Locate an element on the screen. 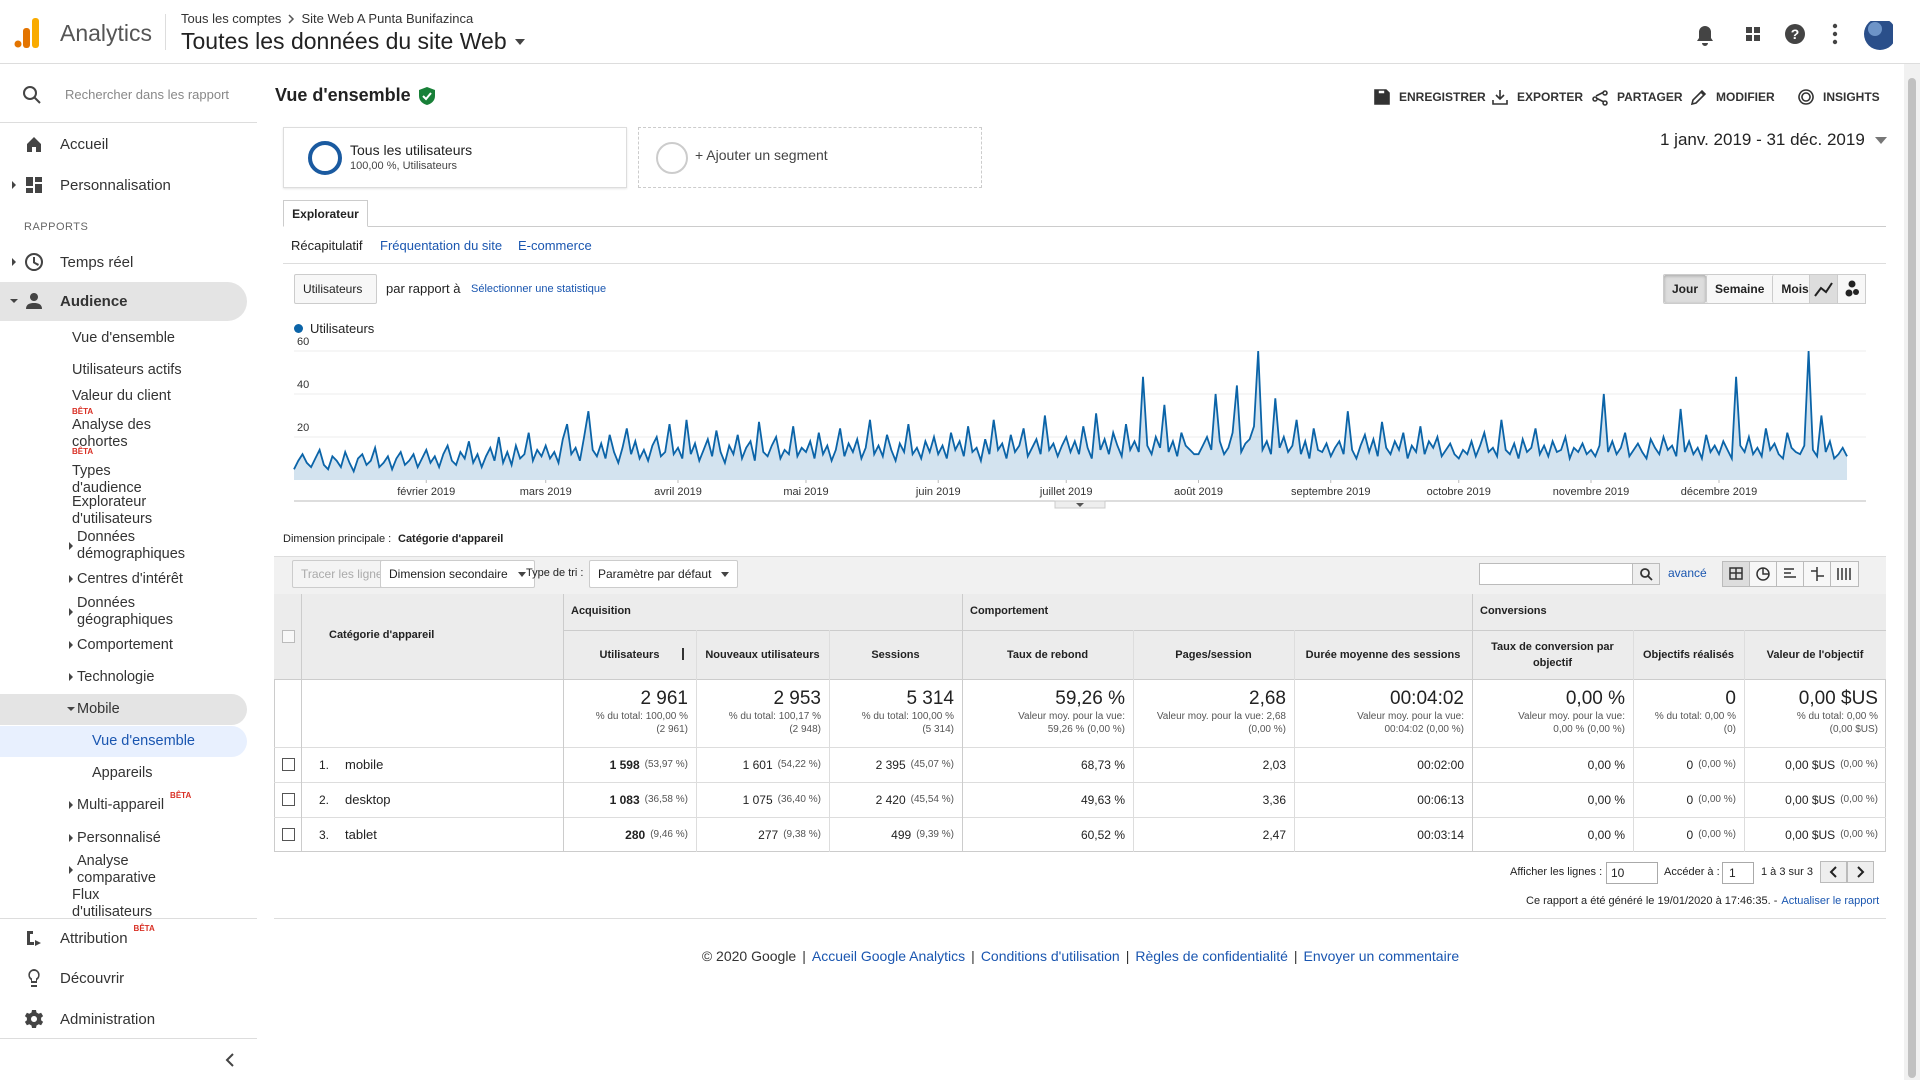  view-pivot is located at coordinates (1844, 574).